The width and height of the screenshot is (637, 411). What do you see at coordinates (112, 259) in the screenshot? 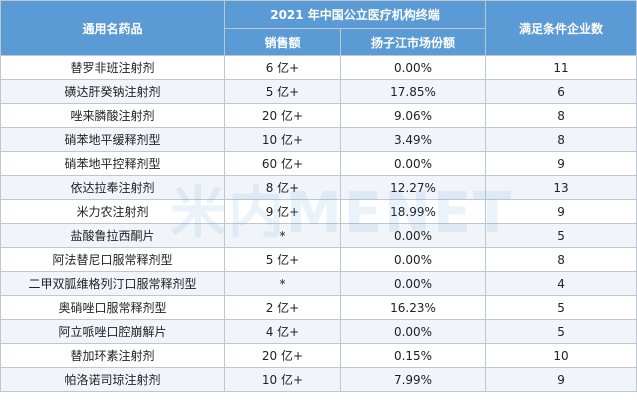
I see `cell-name: 阿法替尼口服常释剂型` at bounding box center [112, 259].